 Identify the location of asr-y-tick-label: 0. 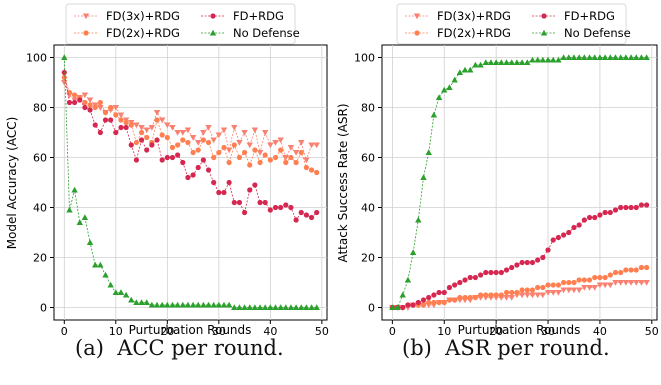
(371, 308).